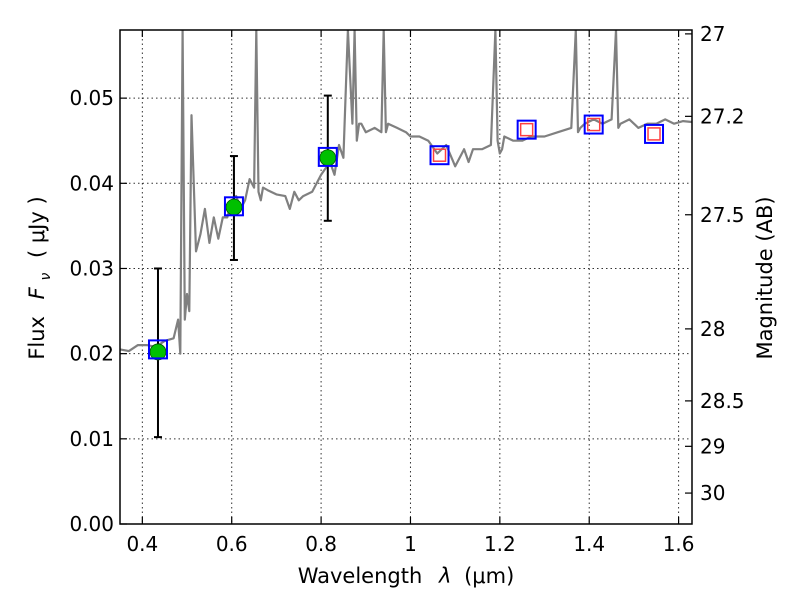  I want to click on x-tick-label: 1.6, so click(679, 544).